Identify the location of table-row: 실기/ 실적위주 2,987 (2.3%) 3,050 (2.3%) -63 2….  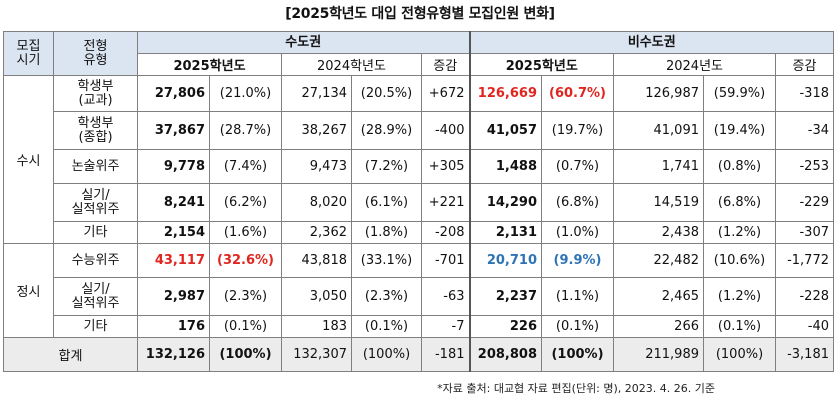
(419, 296).